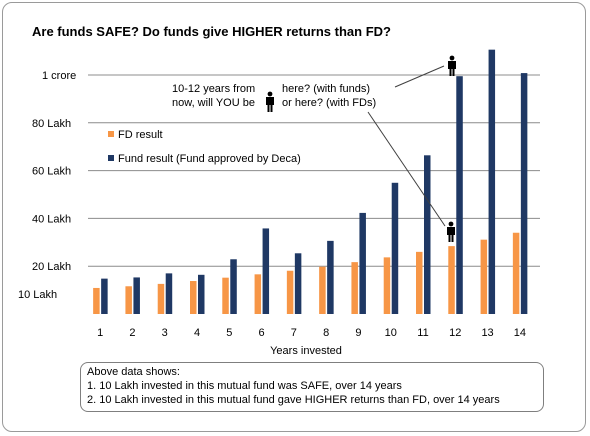 This screenshot has width=590, height=436. What do you see at coordinates (406, 169) in the screenshot?
I see `pointer-line-fd` at bounding box center [406, 169].